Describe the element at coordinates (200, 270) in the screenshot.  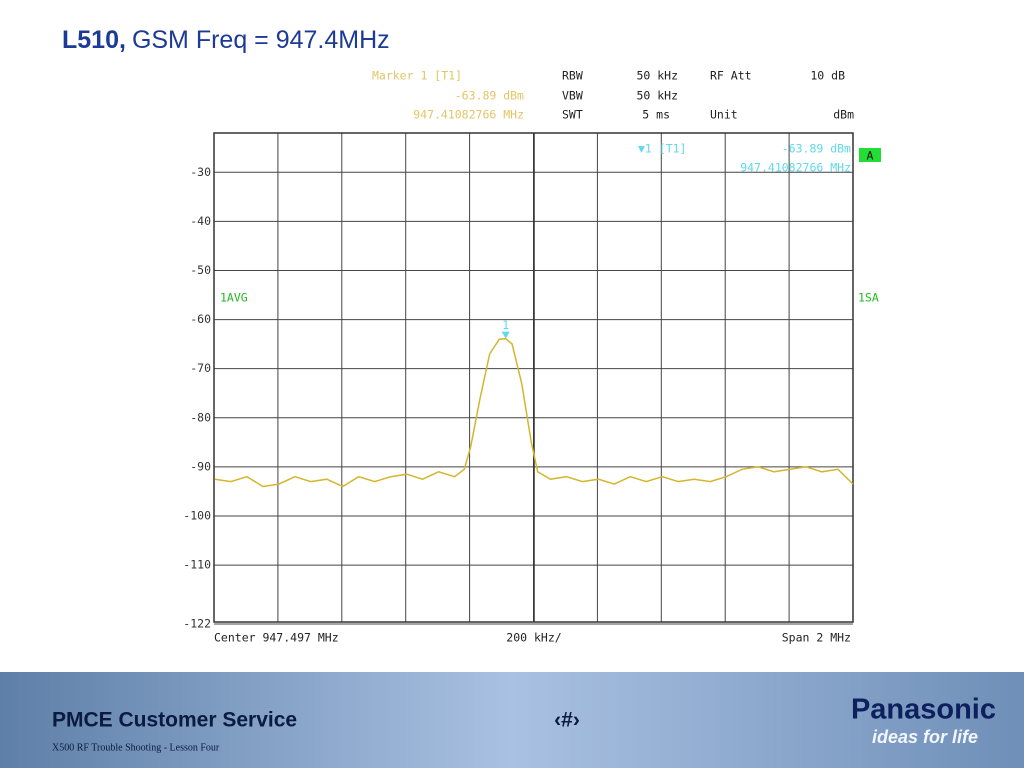
I see `y-tick-label: -50` at that location.